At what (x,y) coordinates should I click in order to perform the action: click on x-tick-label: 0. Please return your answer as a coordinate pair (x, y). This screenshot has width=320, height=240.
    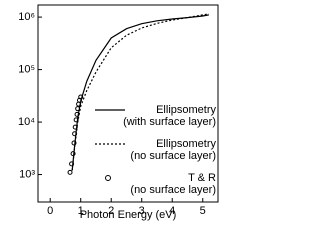
    Looking at the image, I should click on (50, 211).